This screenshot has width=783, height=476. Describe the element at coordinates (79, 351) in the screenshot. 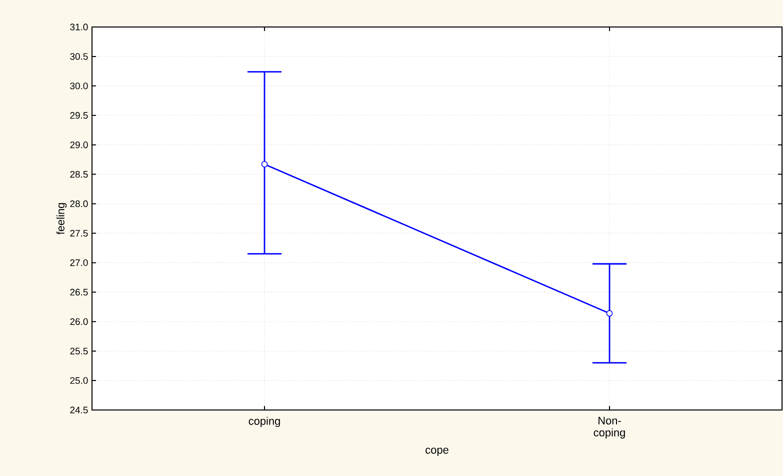

I see `y-tick-label: 25.5` at that location.